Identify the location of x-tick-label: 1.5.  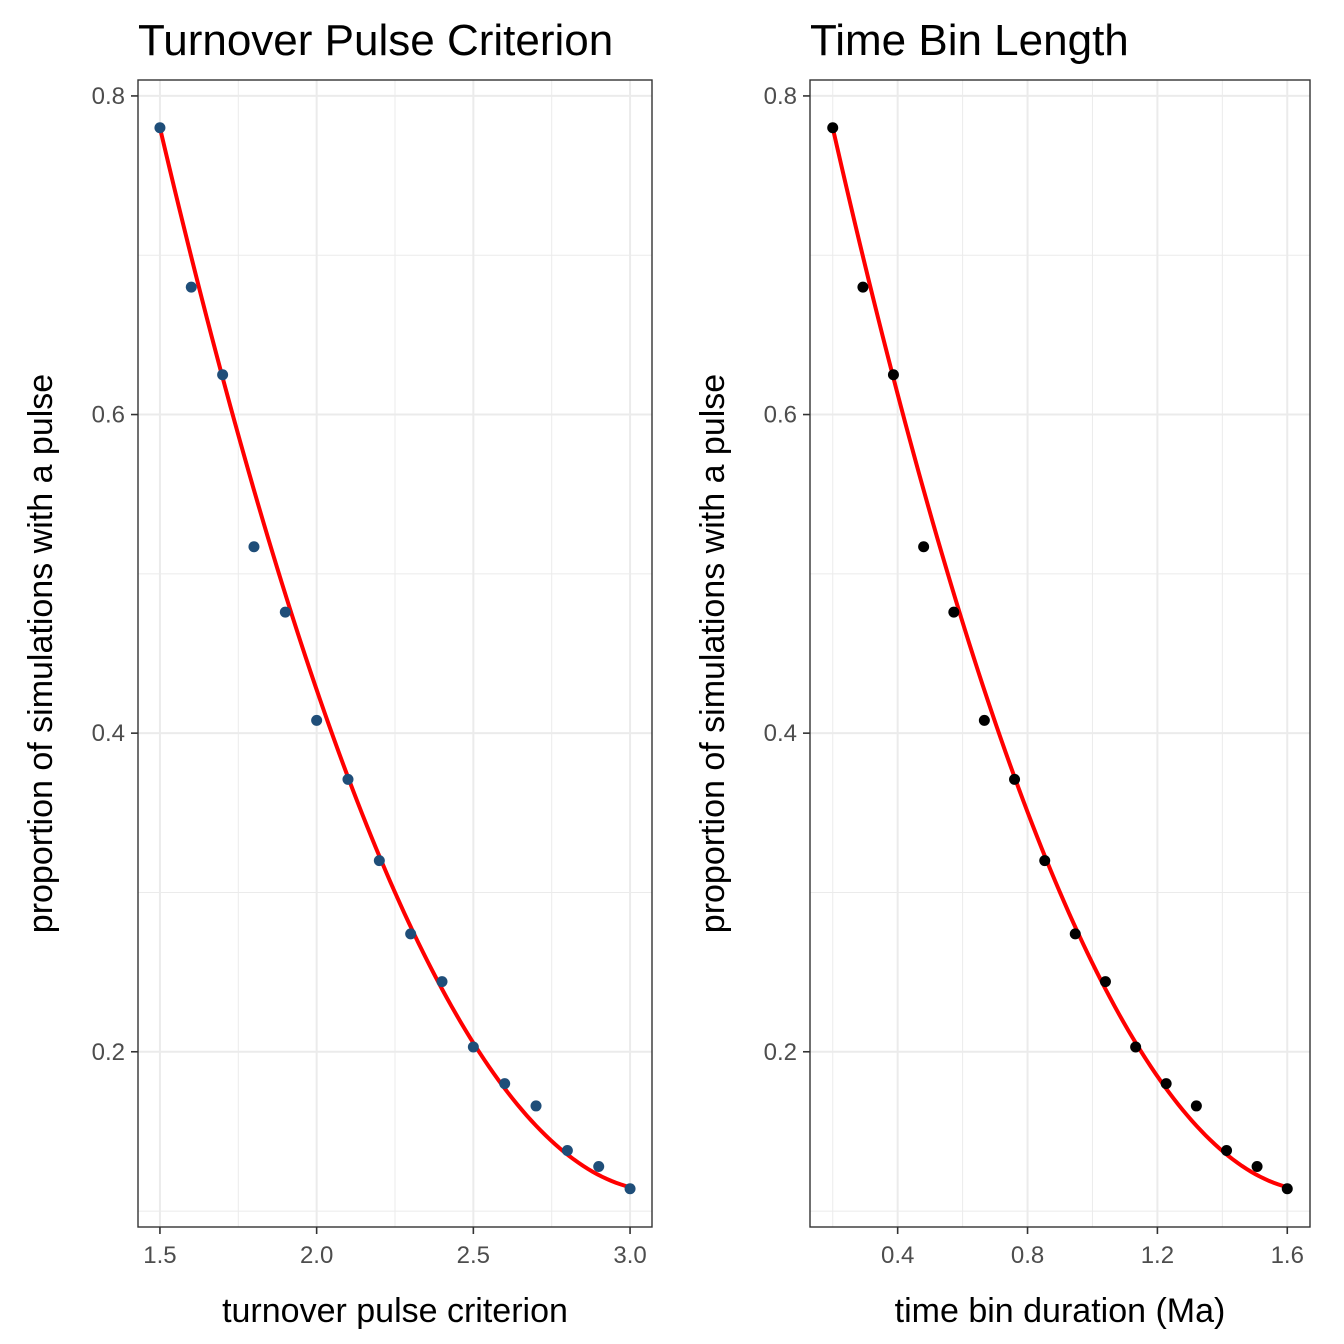
(159, 1255).